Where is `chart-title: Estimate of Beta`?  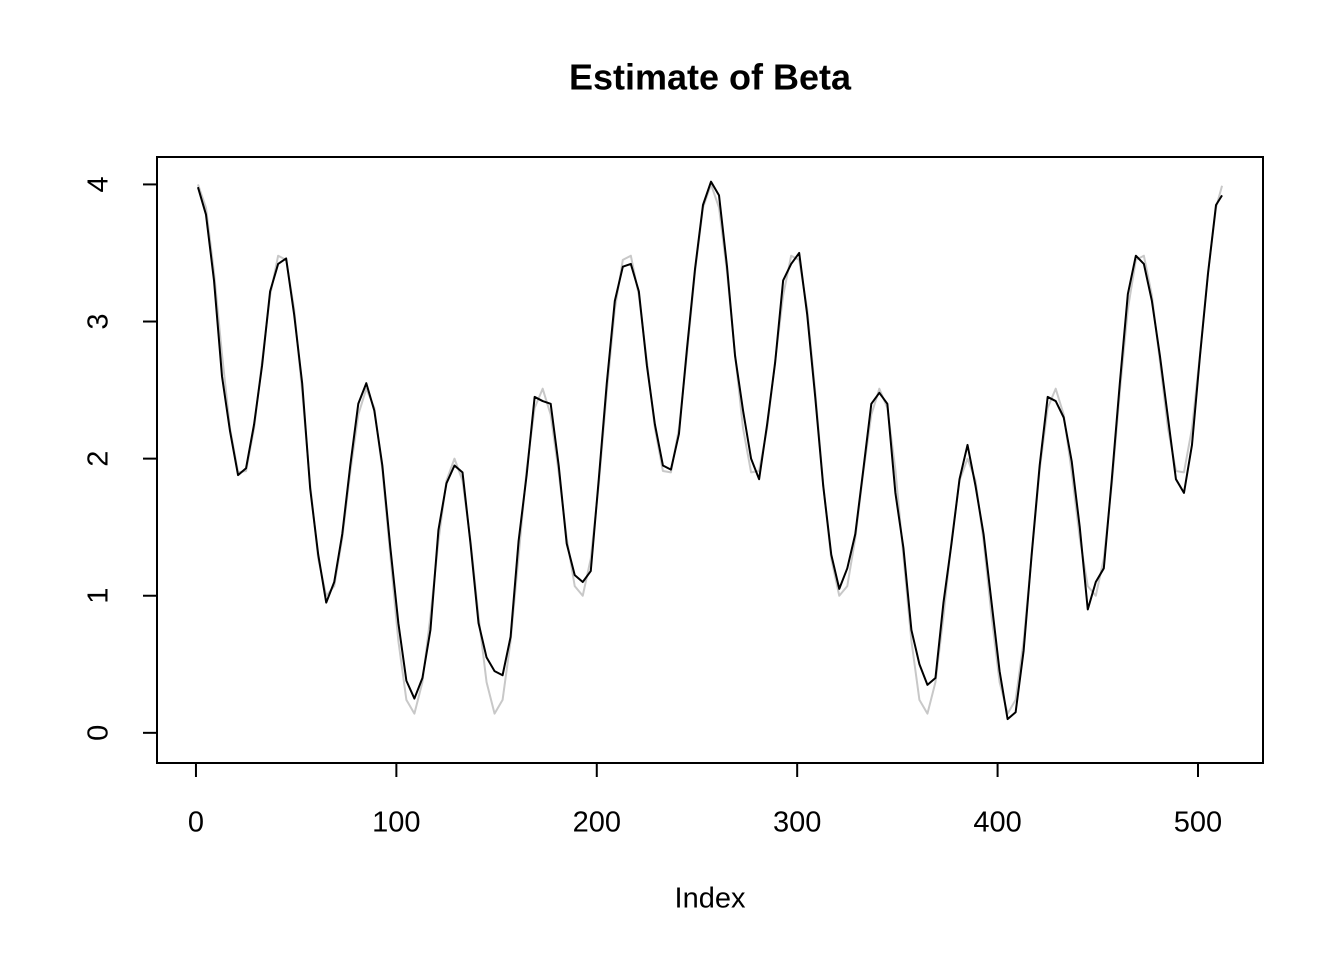 chart-title: Estimate of Beta is located at coordinates (710, 77).